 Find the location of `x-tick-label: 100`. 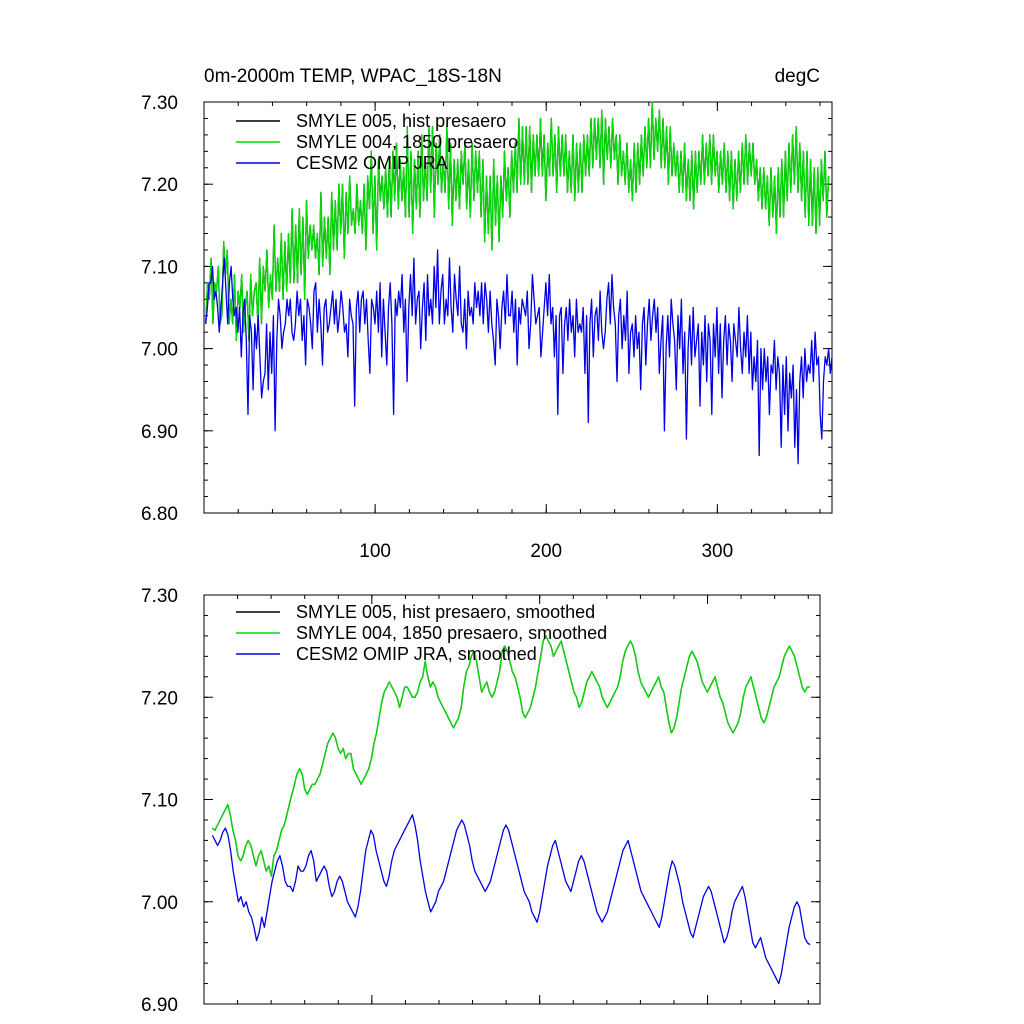

x-tick-label: 100 is located at coordinates (375, 551).